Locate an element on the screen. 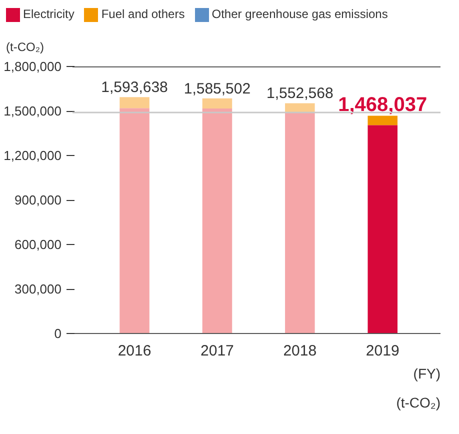 The width and height of the screenshot is (459, 434). legend-label: Fuel and others is located at coordinates (143, 14).